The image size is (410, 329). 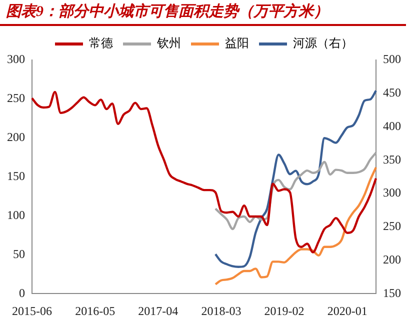 I want to click on y2-tick-label: 300, so click(x=392, y=193).